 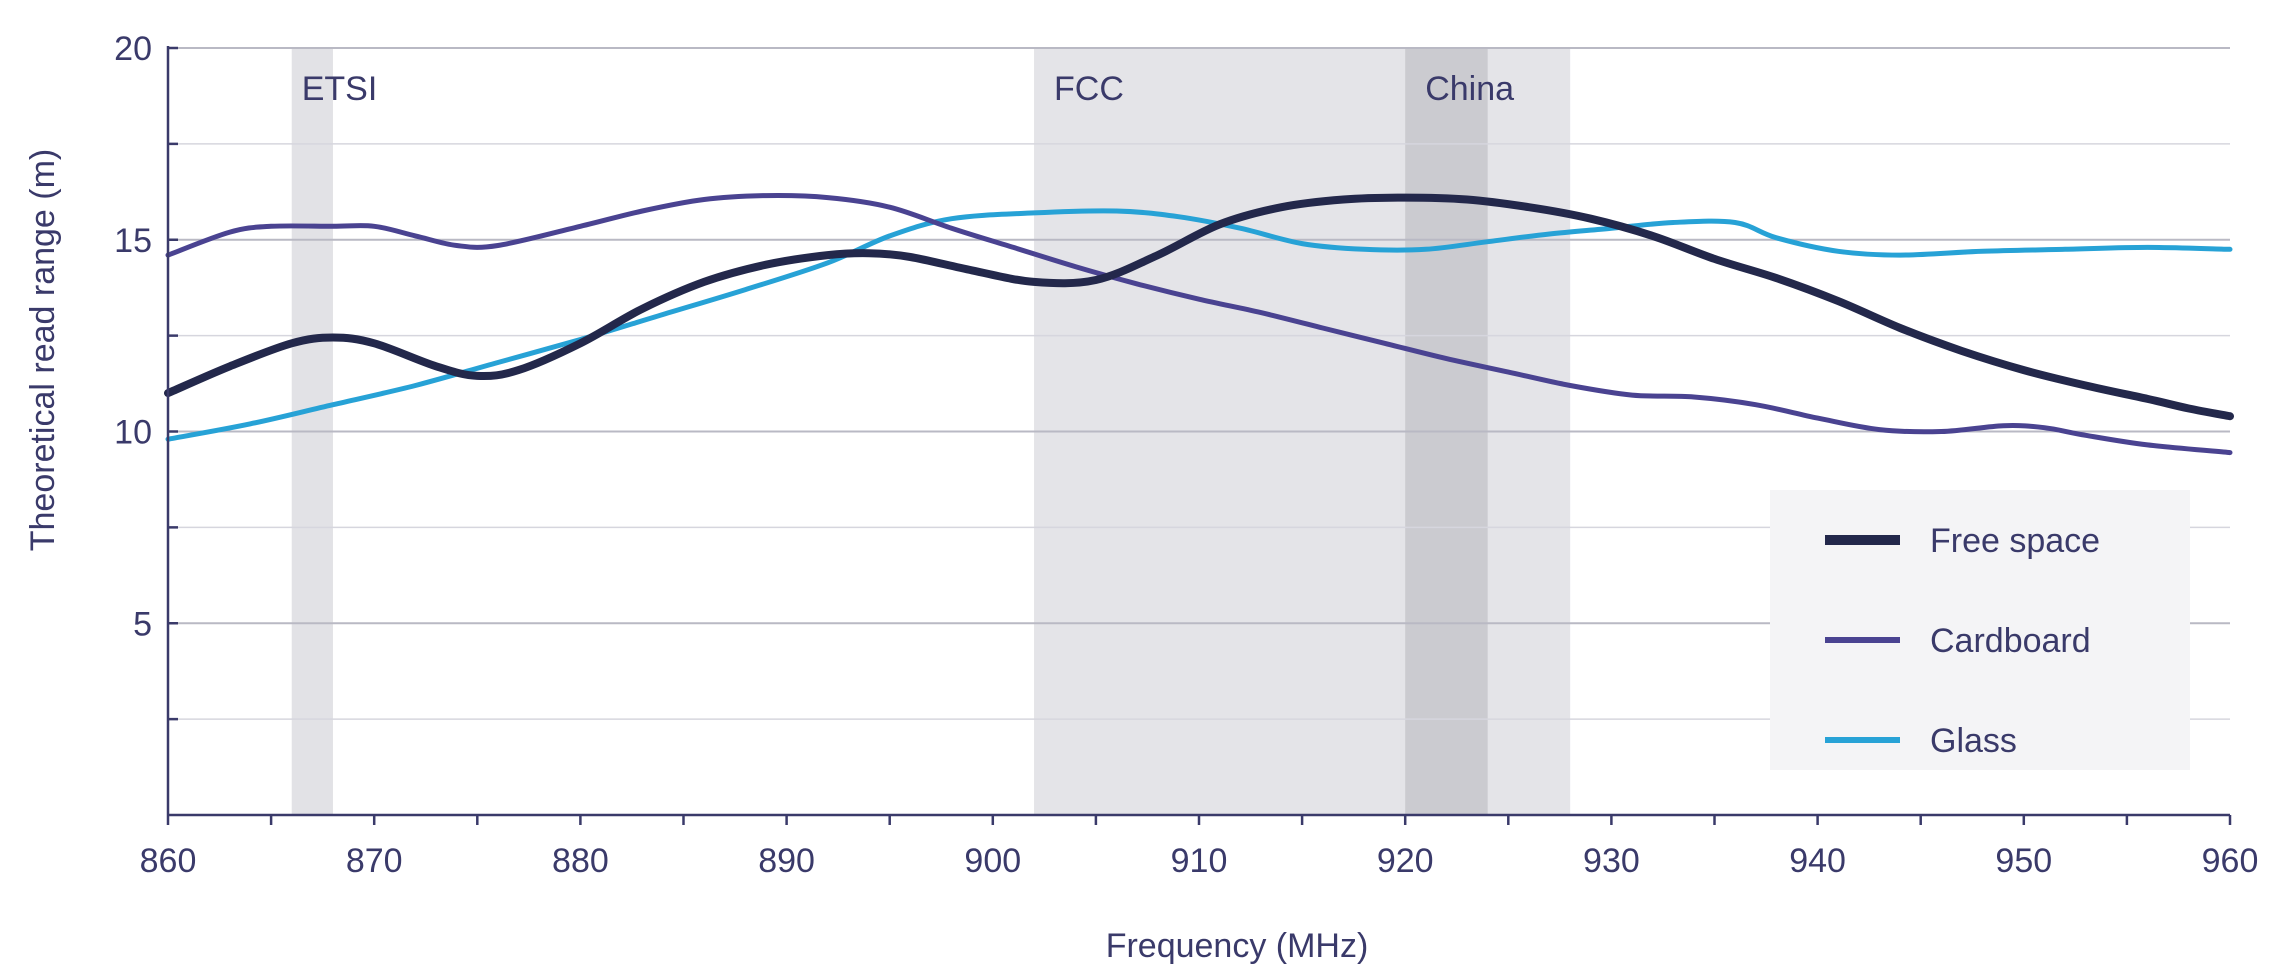 What do you see at coordinates (1089, 89) in the screenshot?
I see `band-label-fcc: FCC` at bounding box center [1089, 89].